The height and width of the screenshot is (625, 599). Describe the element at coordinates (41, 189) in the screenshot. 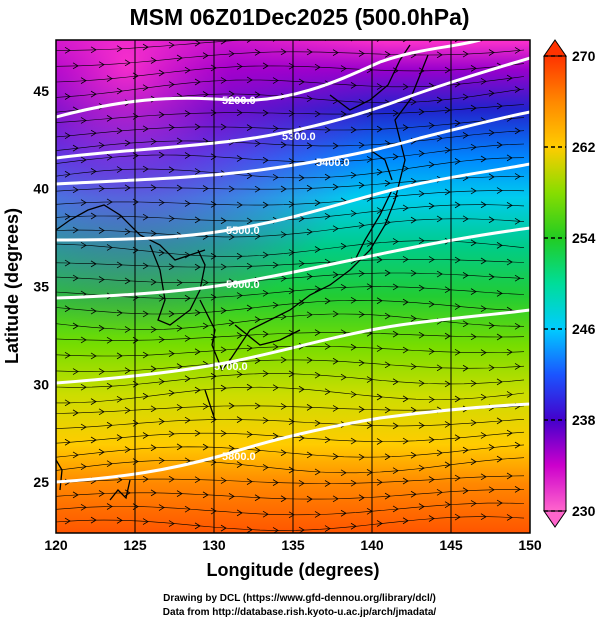

I see `y-tick-label: 40` at that location.